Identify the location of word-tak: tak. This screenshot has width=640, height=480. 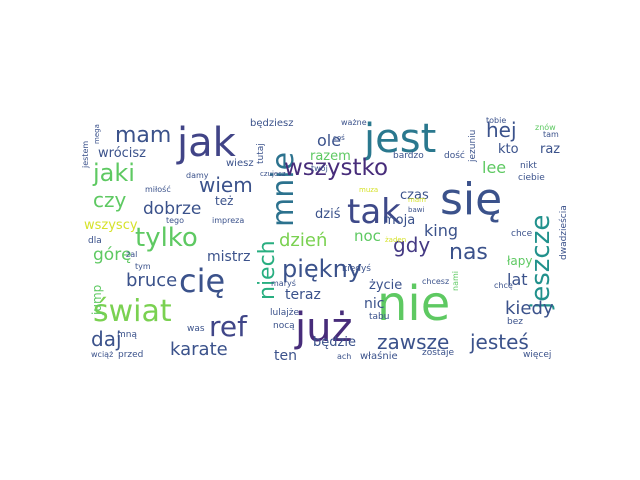
(374, 212).